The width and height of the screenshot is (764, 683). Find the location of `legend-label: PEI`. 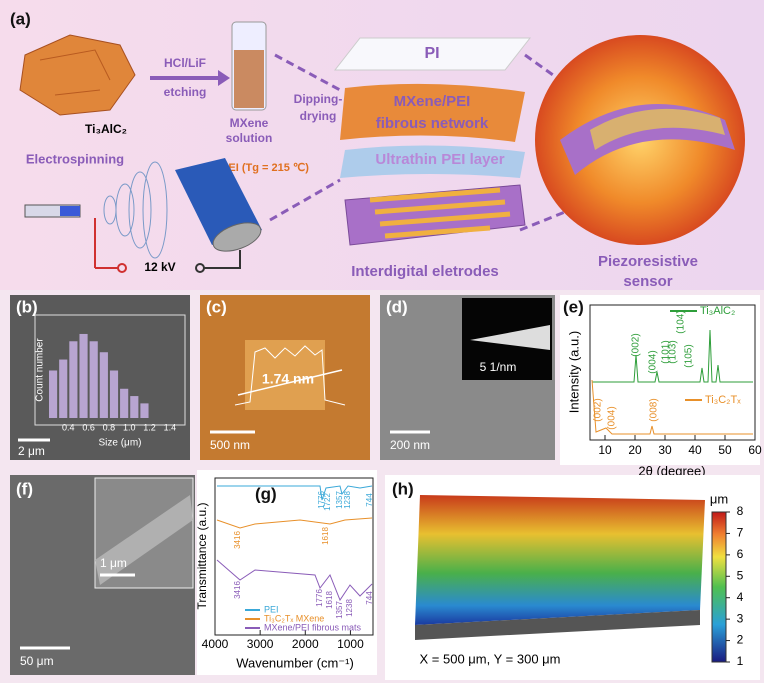

legend-label: PEI is located at coordinates (271, 609).